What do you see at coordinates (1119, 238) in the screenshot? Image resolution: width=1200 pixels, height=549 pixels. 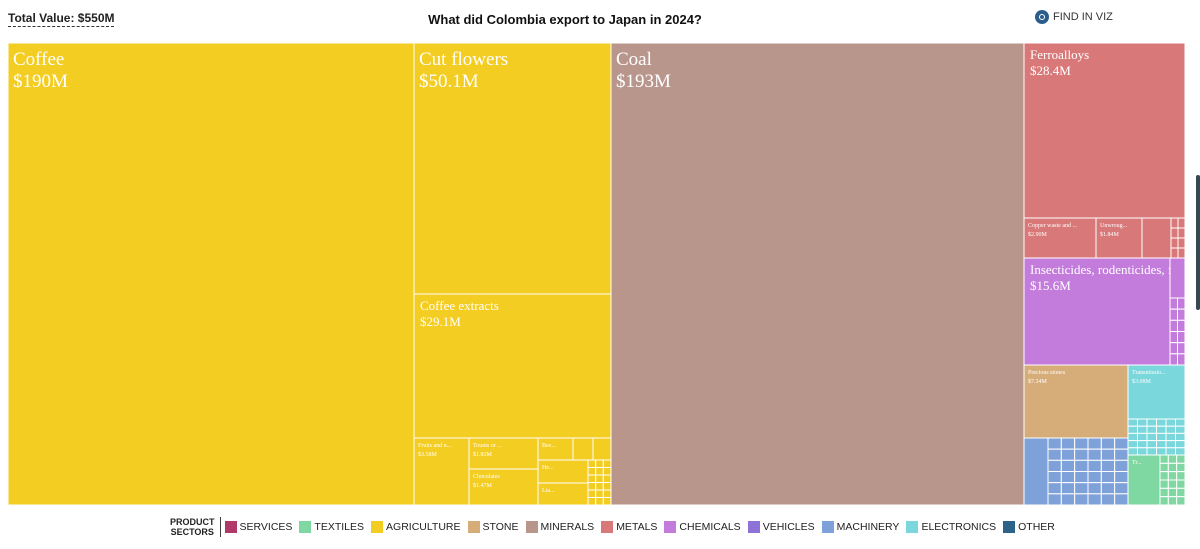 I see `tile-unwrought` at bounding box center [1119, 238].